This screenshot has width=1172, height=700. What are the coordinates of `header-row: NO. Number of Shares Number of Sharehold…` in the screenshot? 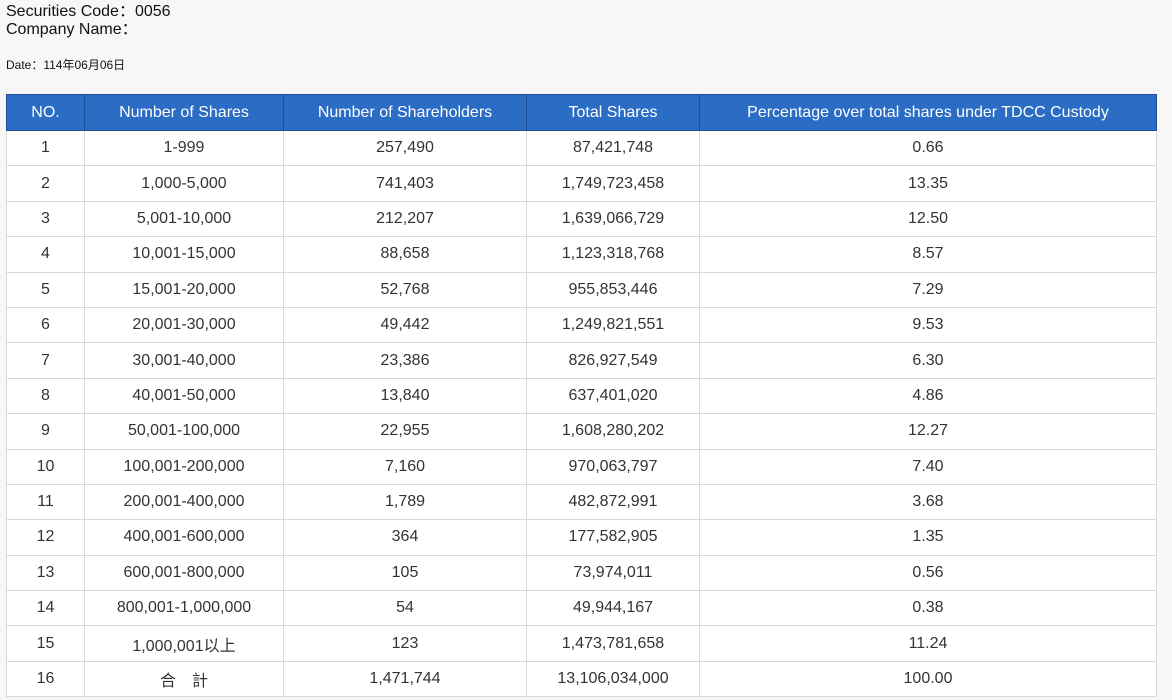 It's located at (581, 112).